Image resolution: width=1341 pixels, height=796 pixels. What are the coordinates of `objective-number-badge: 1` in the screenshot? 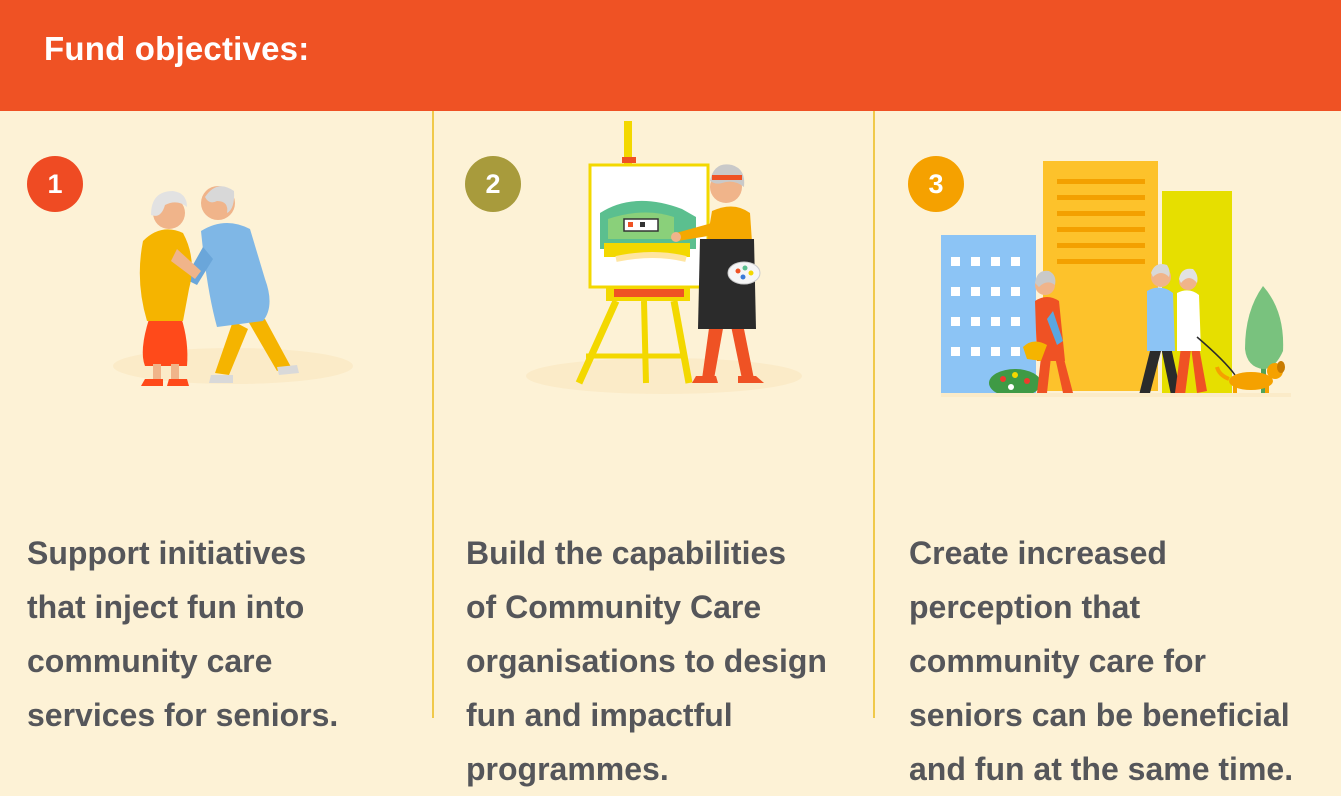 It's located at (55, 184).